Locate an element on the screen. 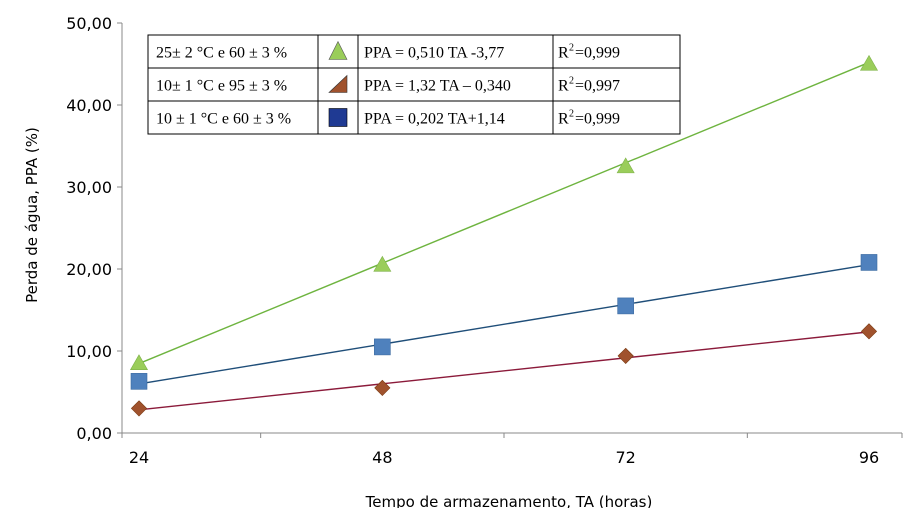 The height and width of the screenshot is (508, 903). y-tick-label: 20,00 is located at coordinates (89, 269).